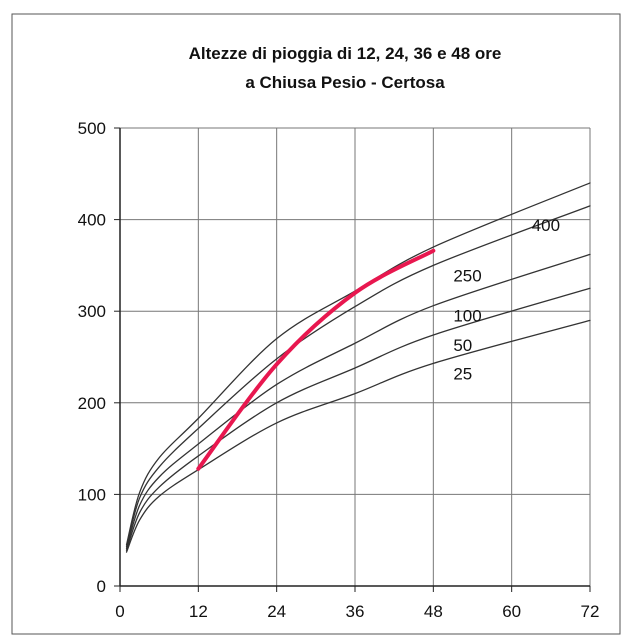 The width and height of the screenshot is (630, 639). I want to click on curve-labels: 25 50 100 250 400, so click(506, 299).